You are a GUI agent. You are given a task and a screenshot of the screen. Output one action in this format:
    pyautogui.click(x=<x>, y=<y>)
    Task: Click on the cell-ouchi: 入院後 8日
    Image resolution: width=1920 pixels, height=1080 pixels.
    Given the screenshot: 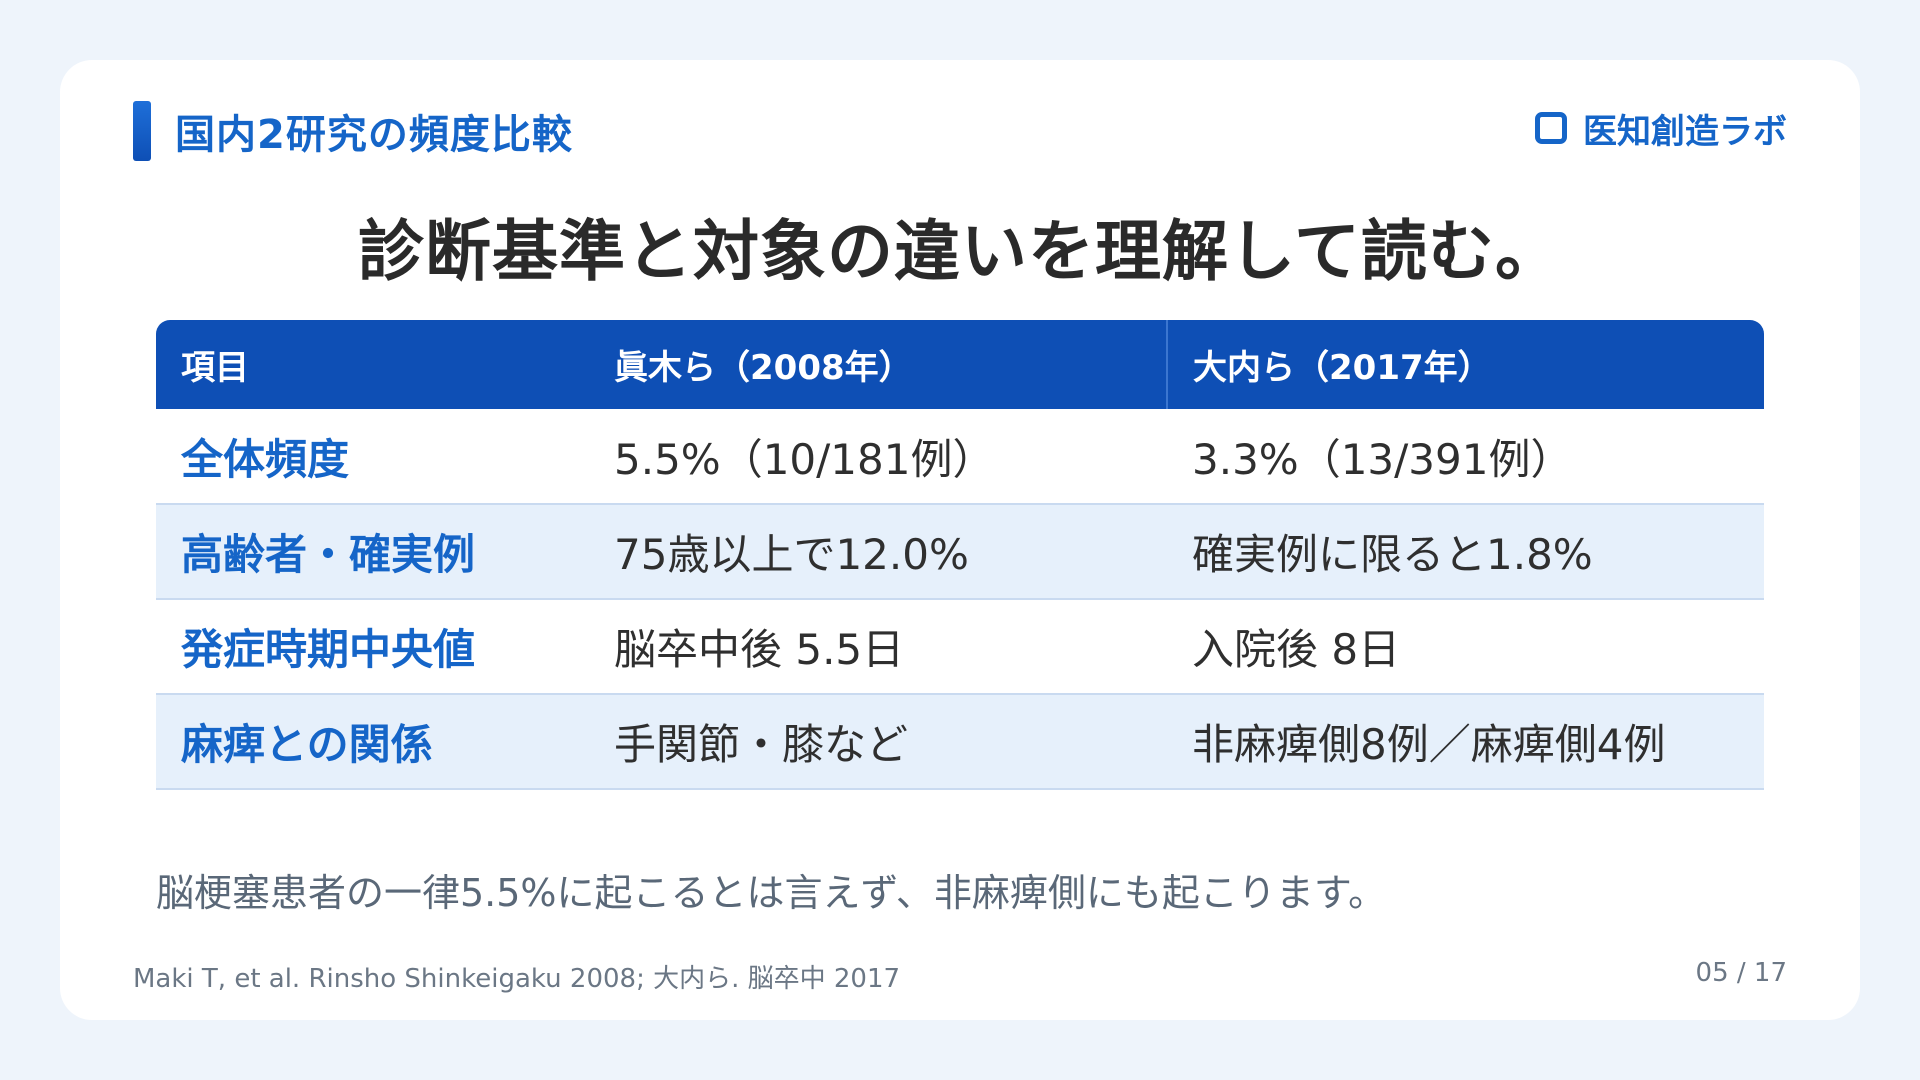 What is the action you would take?
    pyautogui.click(x=1296, y=649)
    